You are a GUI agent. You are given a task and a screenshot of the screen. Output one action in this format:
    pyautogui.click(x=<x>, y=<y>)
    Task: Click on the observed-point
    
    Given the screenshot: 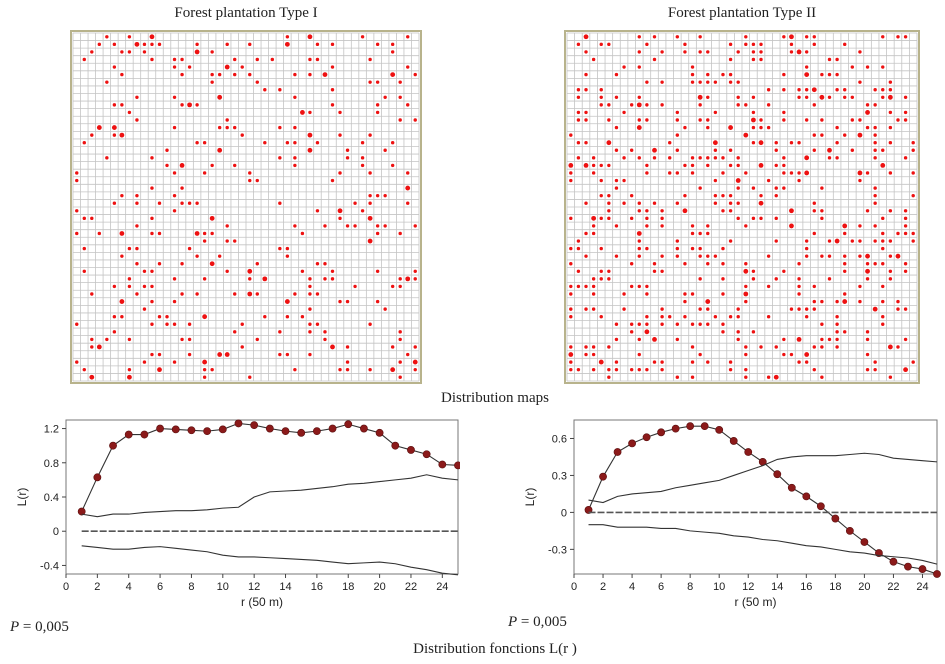 What is the action you would take?
    pyautogui.click(x=457, y=465)
    